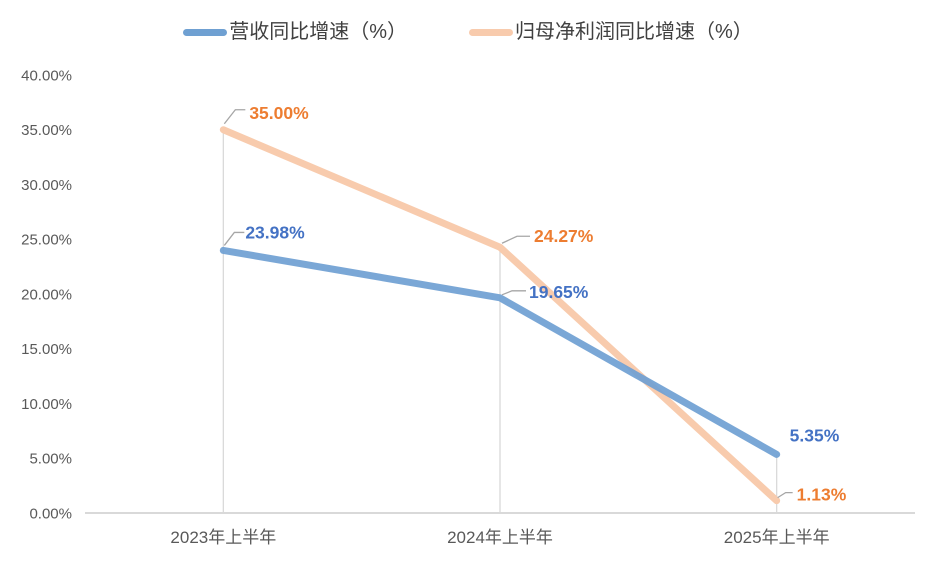  What do you see at coordinates (223, 537) in the screenshot?
I see `x-axis-tick-label: 2023年上半年` at bounding box center [223, 537].